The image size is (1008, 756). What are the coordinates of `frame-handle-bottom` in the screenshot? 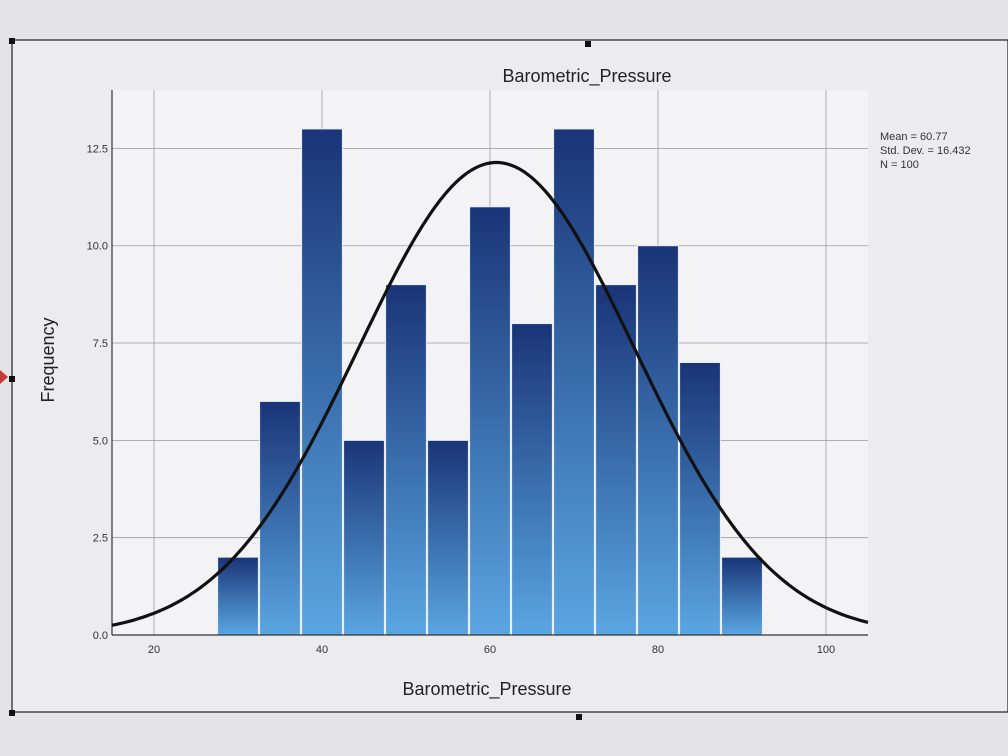 It's located at (579, 717).